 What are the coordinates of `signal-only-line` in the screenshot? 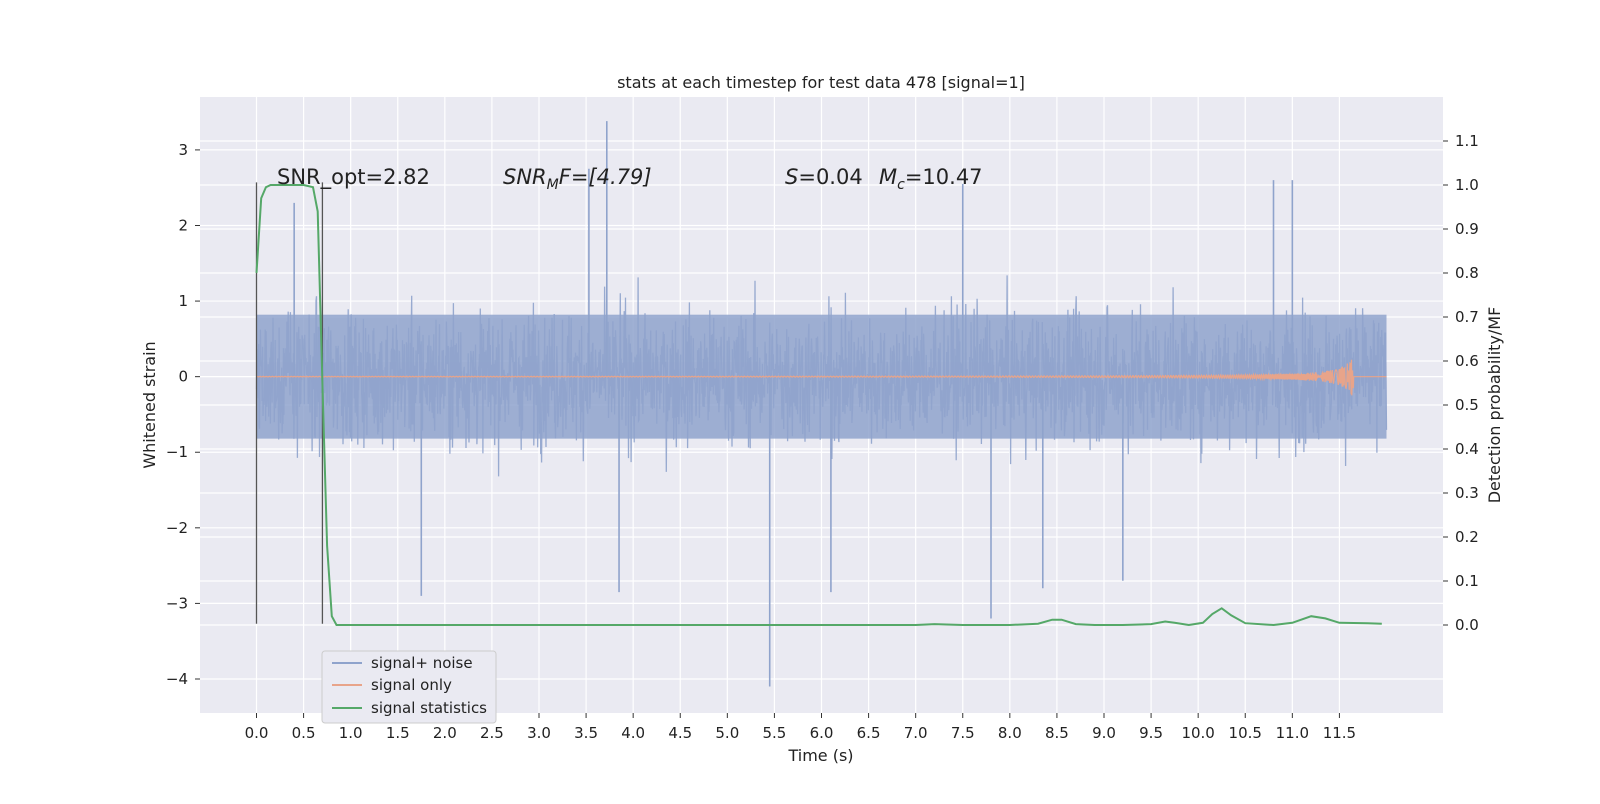 It's located at (821, 377).